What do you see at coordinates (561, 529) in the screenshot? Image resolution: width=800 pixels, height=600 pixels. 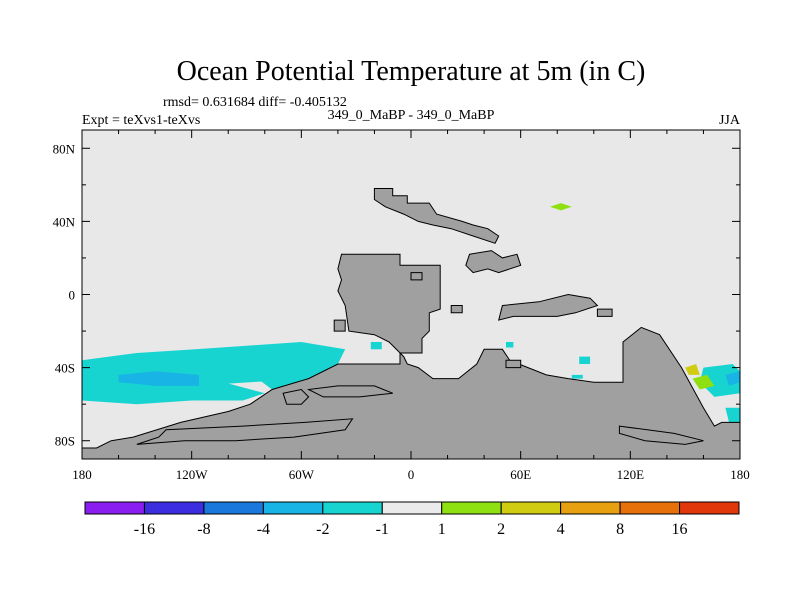 I see `colorbar-label-7: 4` at bounding box center [561, 529].